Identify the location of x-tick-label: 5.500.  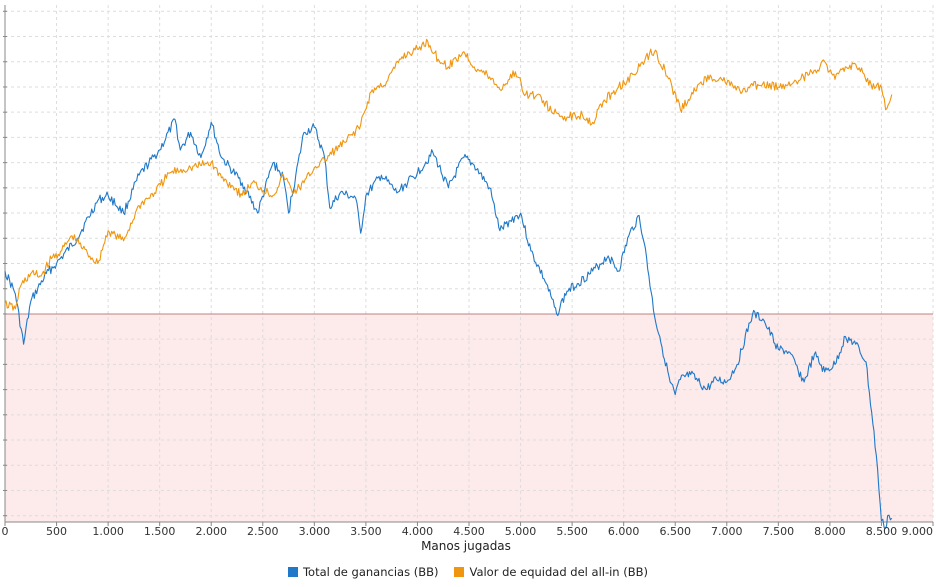
(572, 531).